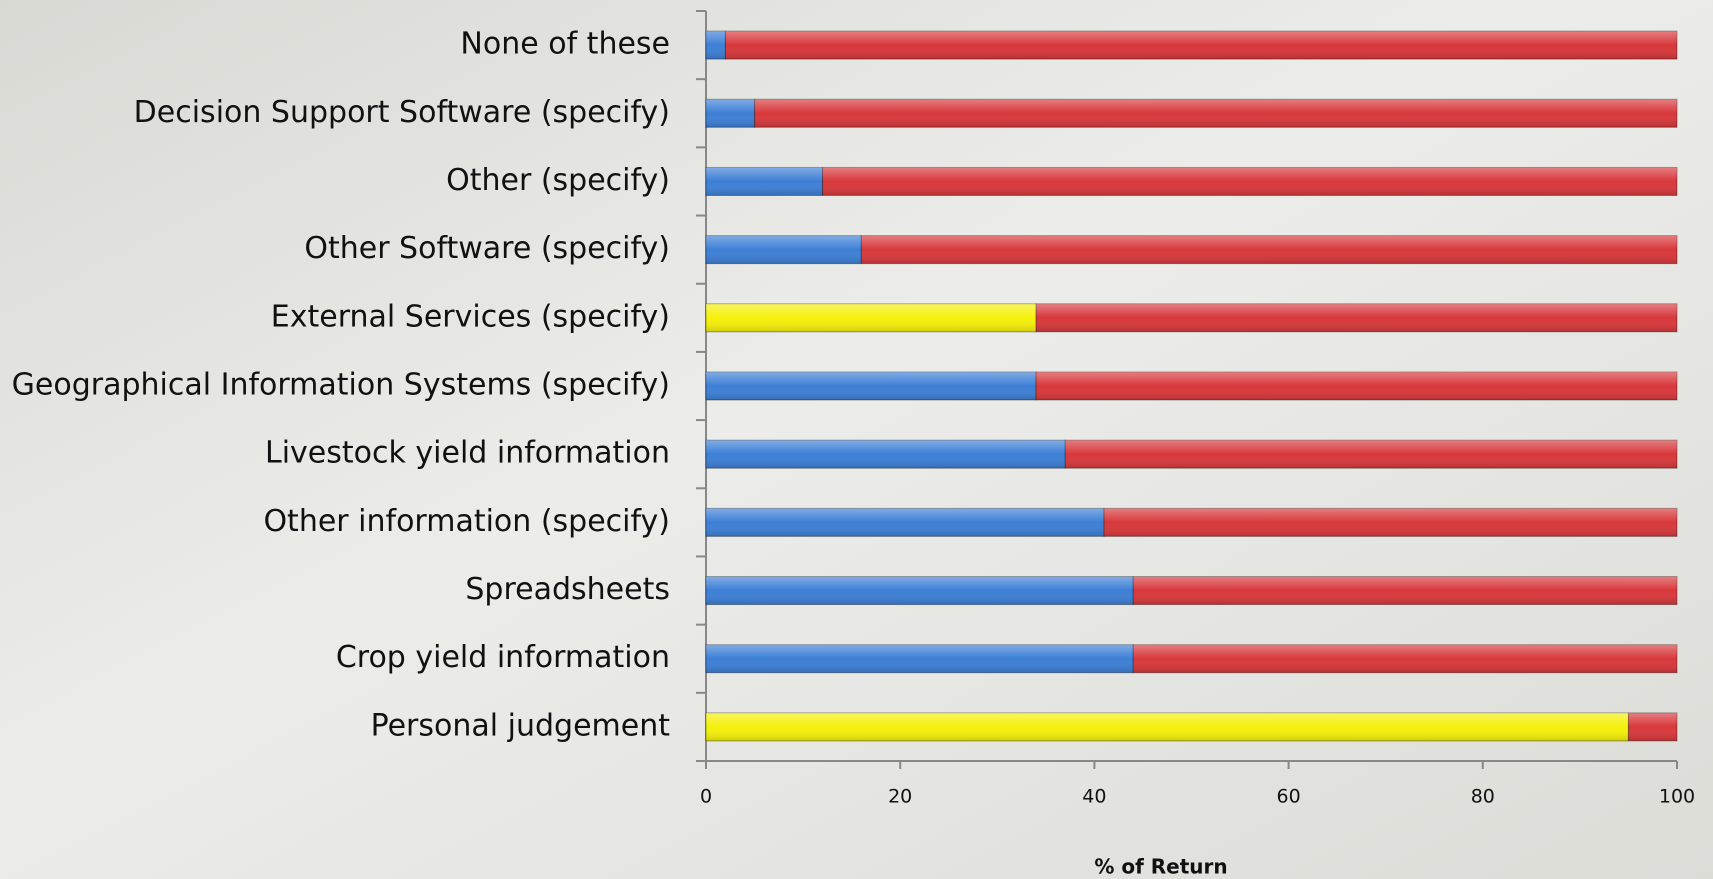 The image size is (1713, 879). What do you see at coordinates (466, 521) in the screenshot?
I see `y-tick-label: Other information (specify)` at bounding box center [466, 521].